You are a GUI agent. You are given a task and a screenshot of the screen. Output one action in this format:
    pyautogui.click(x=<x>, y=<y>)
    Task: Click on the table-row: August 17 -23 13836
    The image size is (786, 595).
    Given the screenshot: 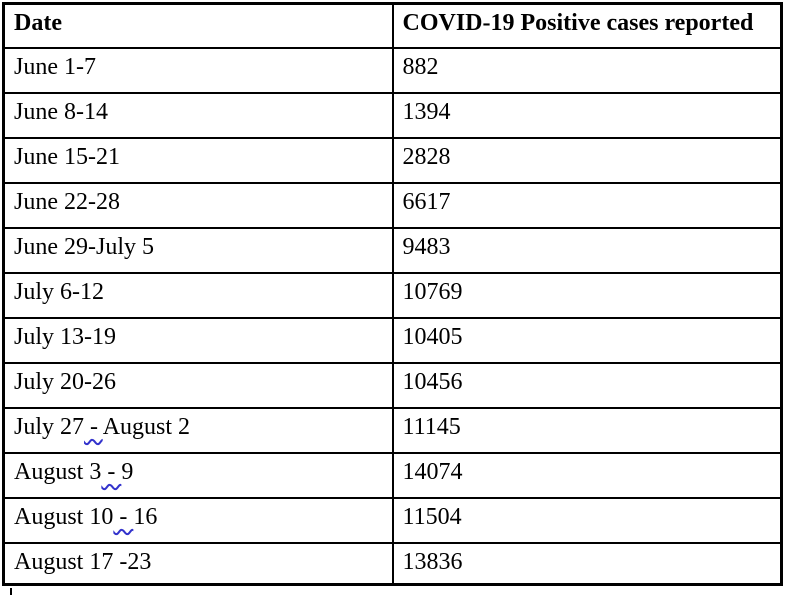 What is the action you would take?
    pyautogui.click(x=392, y=563)
    